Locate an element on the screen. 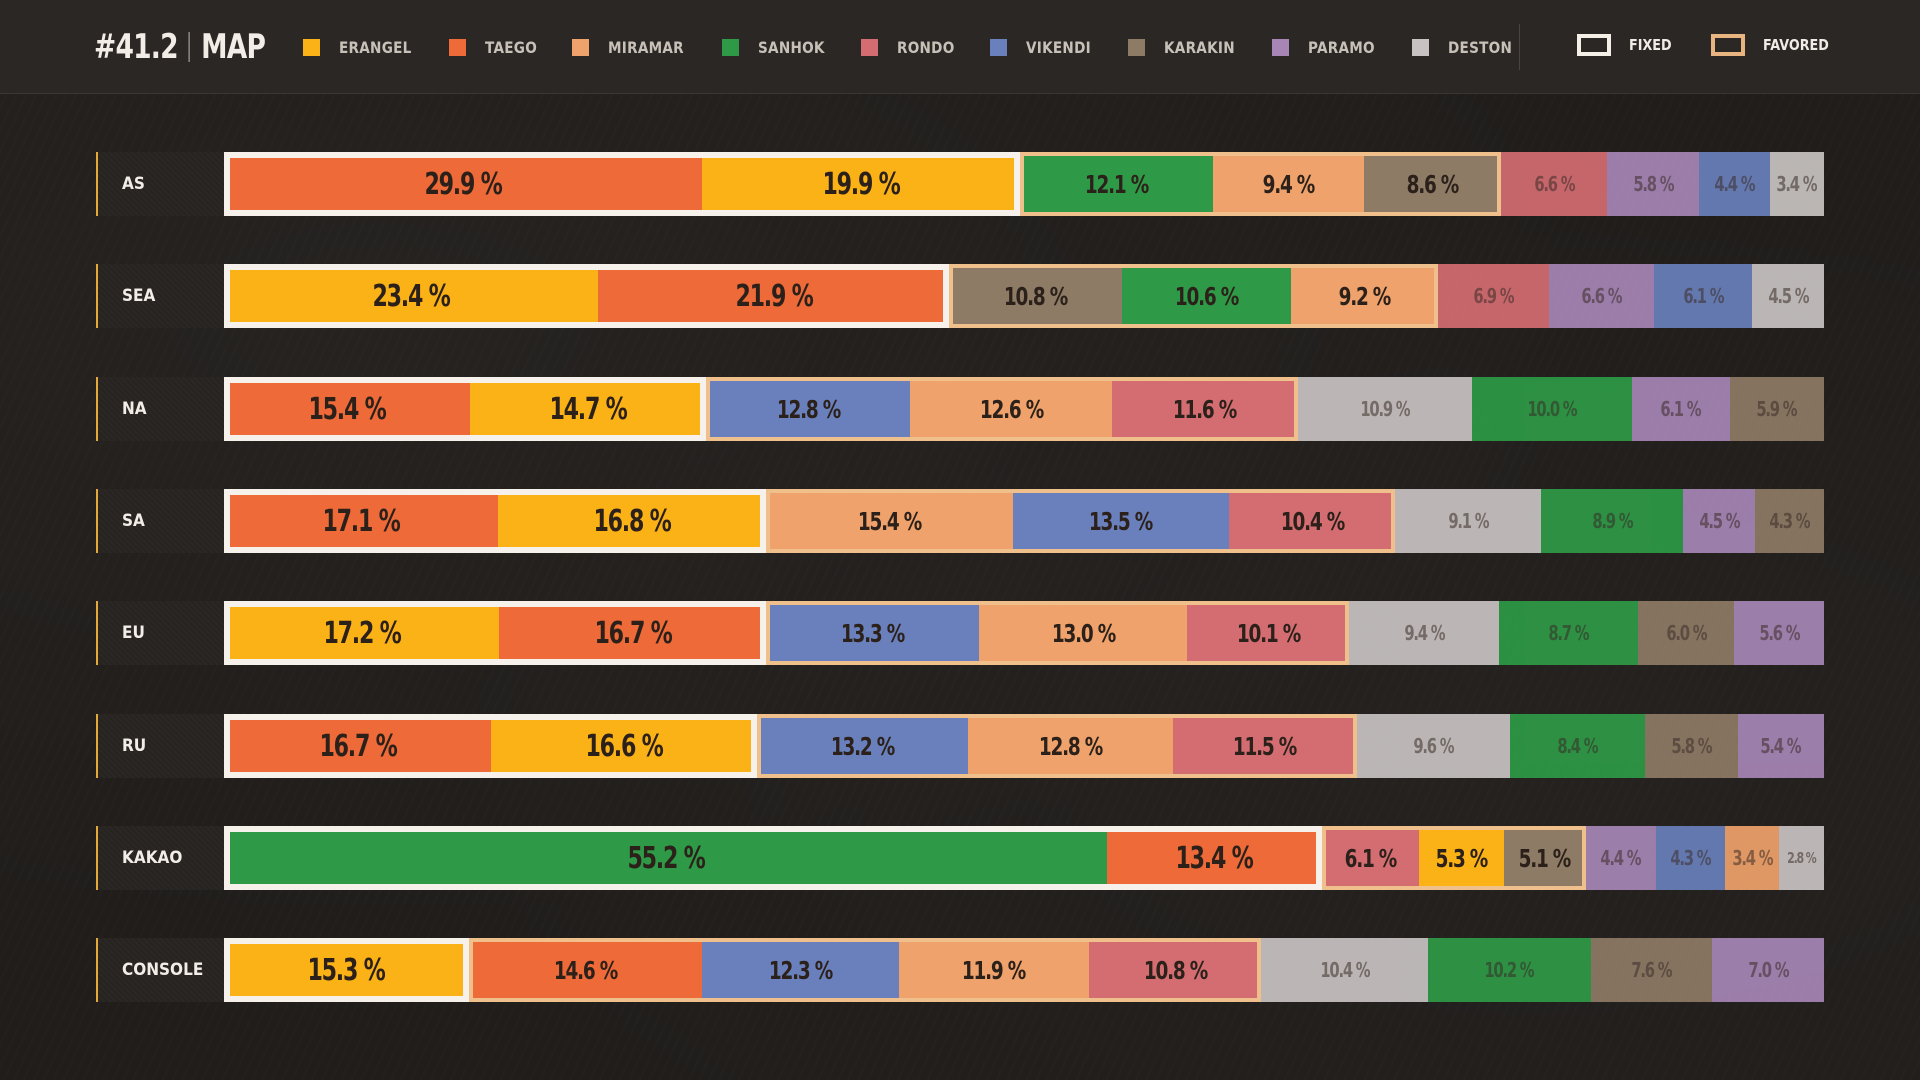 The width and height of the screenshot is (1920, 1080). region-label-eu: EU is located at coordinates (160, 633).